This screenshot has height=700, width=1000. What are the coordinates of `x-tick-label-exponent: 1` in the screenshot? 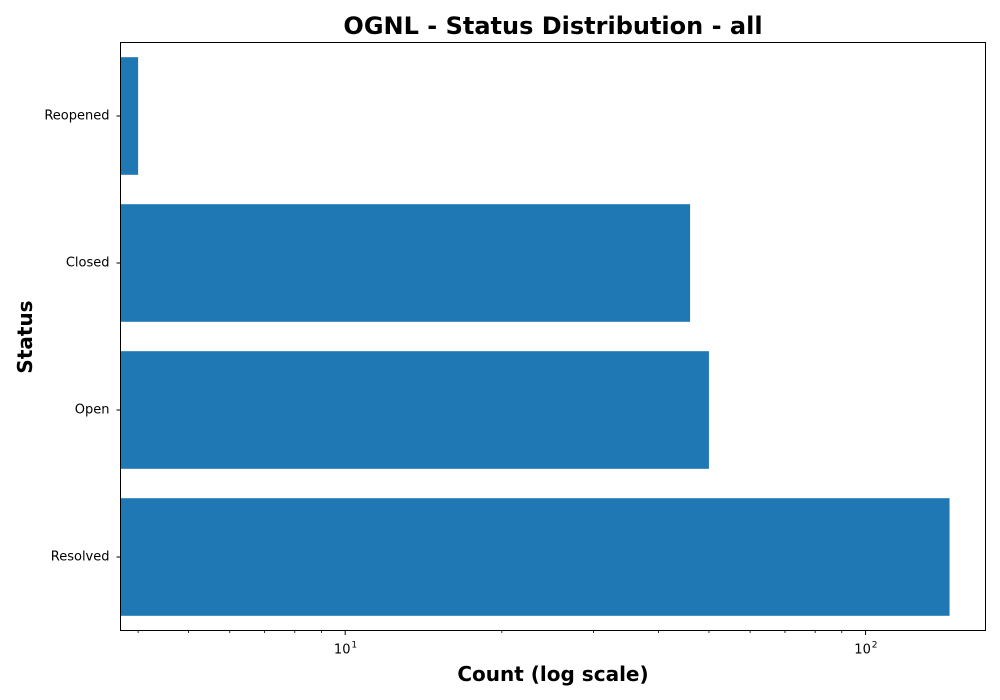 It's located at (354, 646).